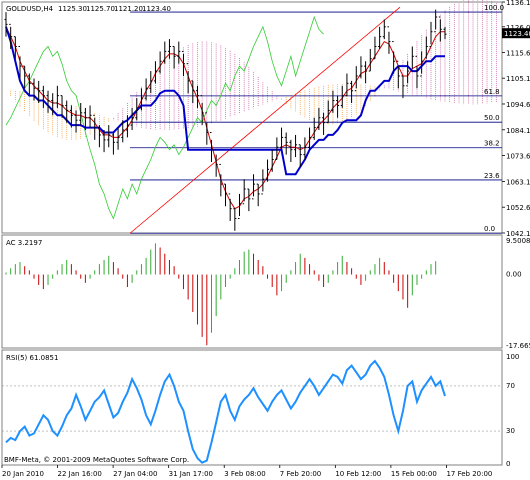  What do you see at coordinates (492, 92) in the screenshot?
I see `fib-label: 61.8` at bounding box center [492, 92].